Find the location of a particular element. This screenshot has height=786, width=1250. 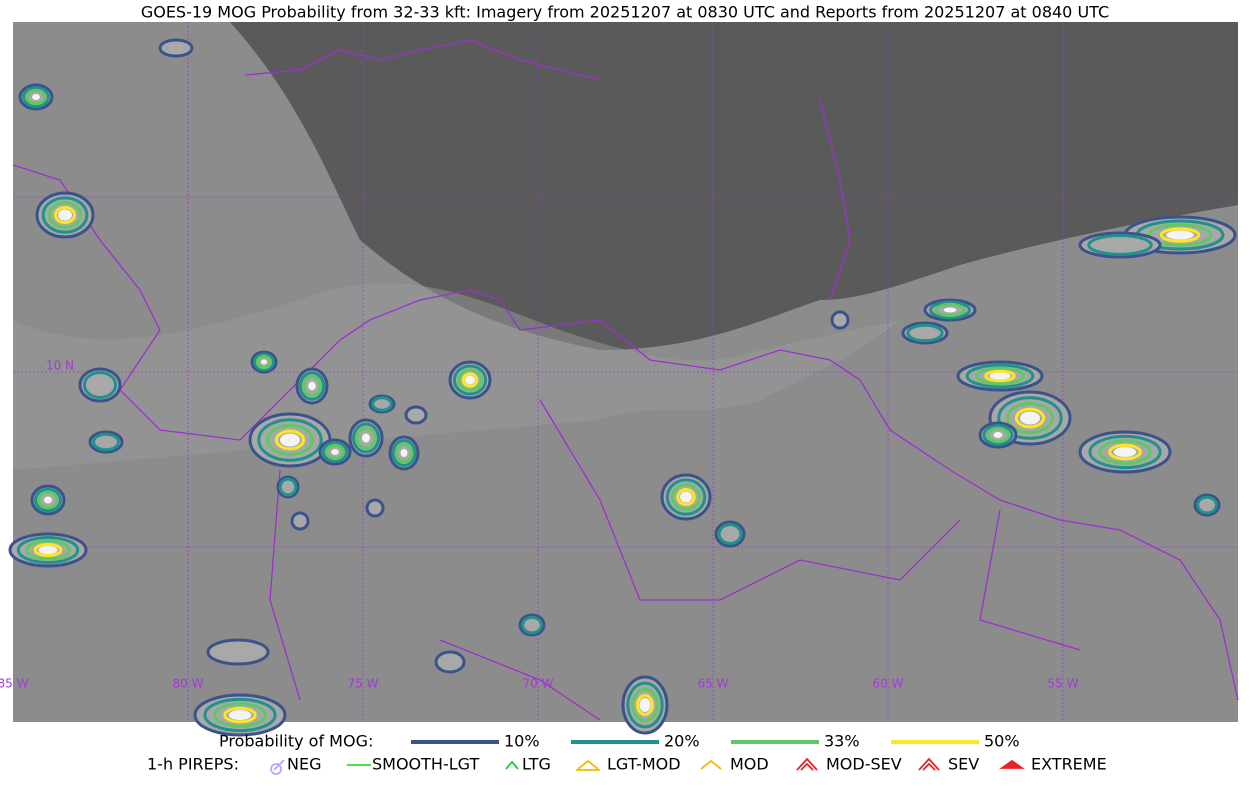

island-arc is located at coordinates (835, 200).